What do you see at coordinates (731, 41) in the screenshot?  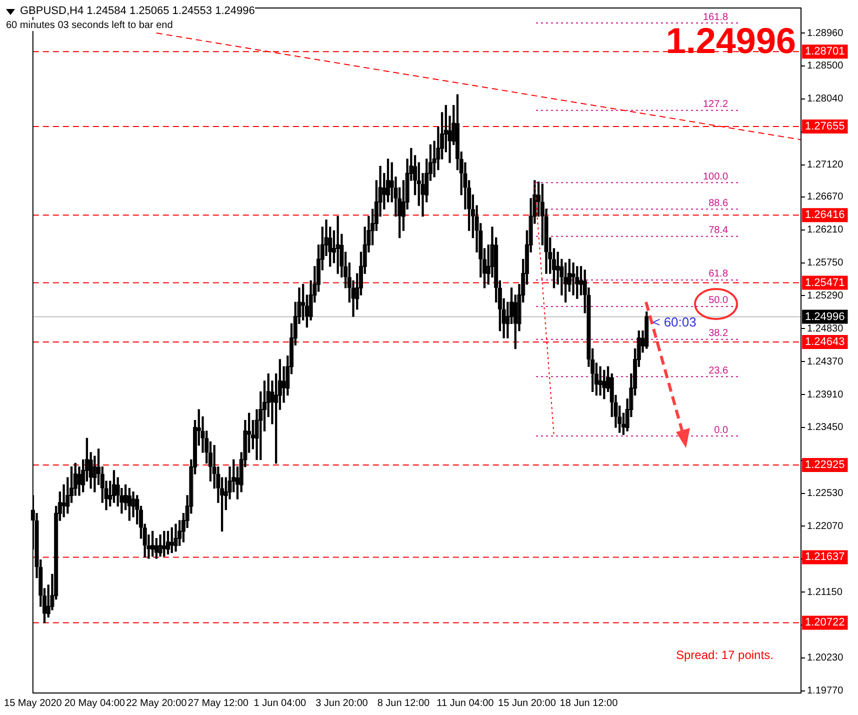 I see `annotation: 1.24996` at bounding box center [731, 41].